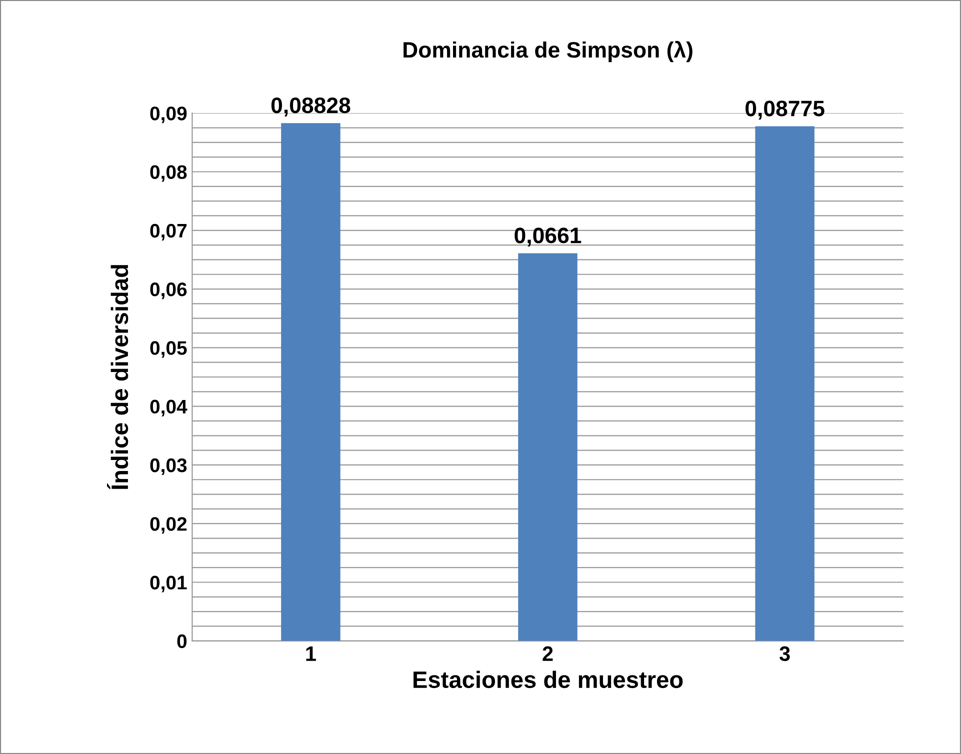 The width and height of the screenshot is (961, 754). Describe the element at coordinates (168, 525) in the screenshot. I see `y-tick-label: 0,02` at that location.